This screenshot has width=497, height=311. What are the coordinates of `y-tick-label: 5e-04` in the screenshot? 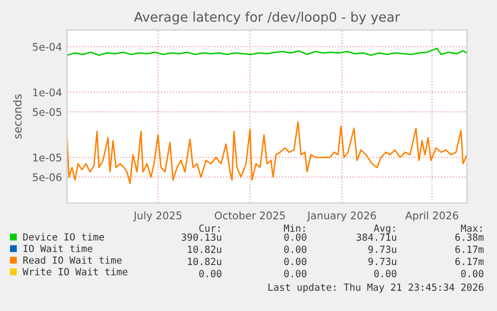 It's located at (47, 46).